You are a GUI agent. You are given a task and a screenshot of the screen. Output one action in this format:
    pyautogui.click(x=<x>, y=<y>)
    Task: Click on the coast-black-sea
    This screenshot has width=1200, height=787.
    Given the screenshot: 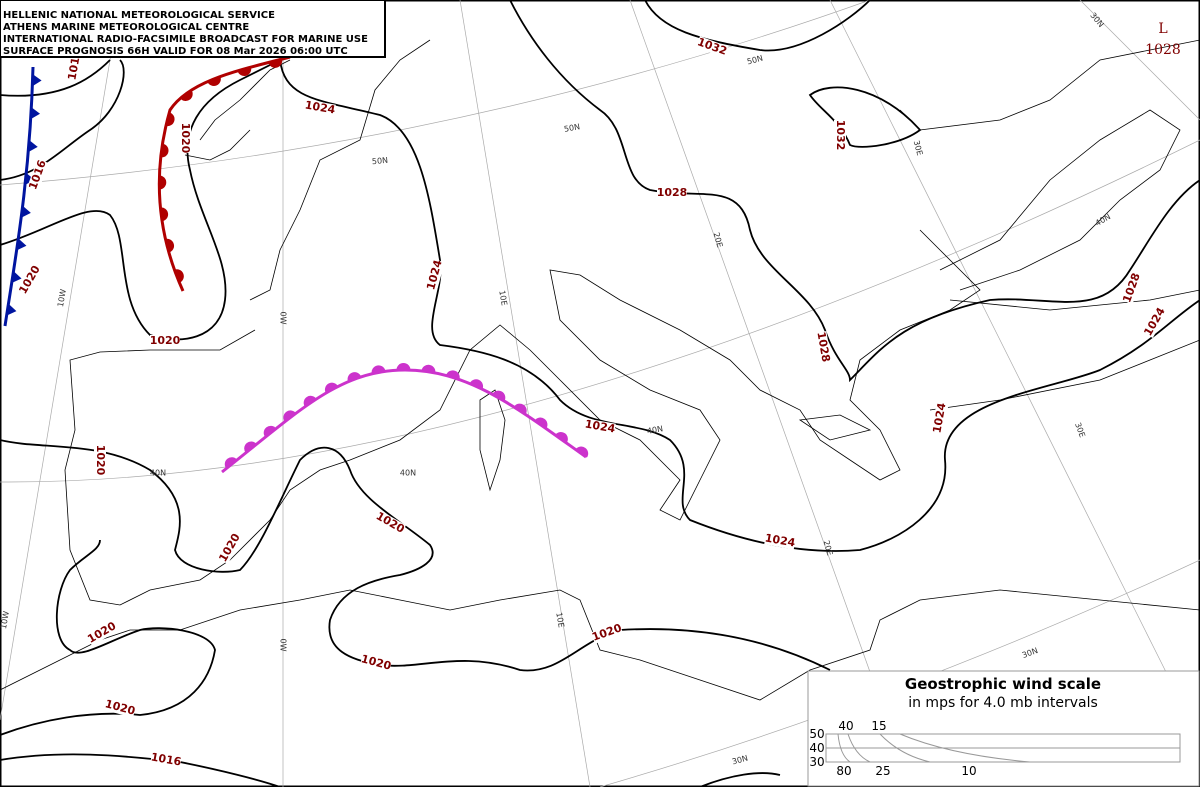 What is the action you would take?
    pyautogui.click(x=1060, y=200)
    